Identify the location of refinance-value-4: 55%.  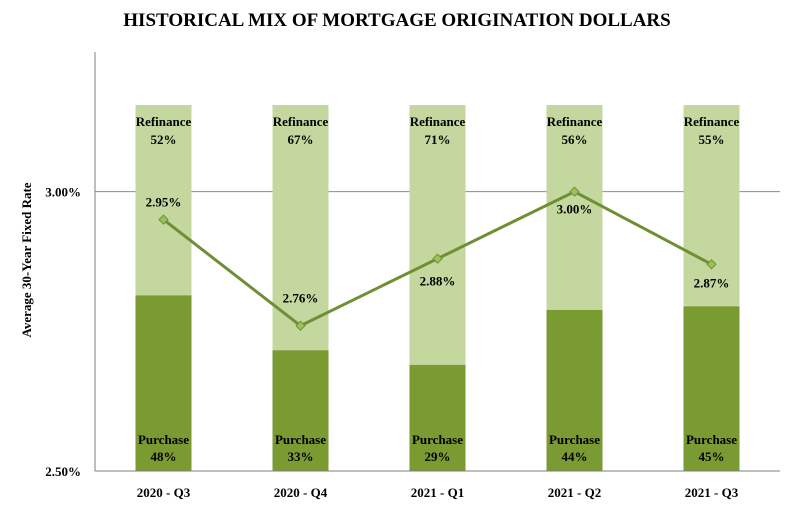
(712, 139).